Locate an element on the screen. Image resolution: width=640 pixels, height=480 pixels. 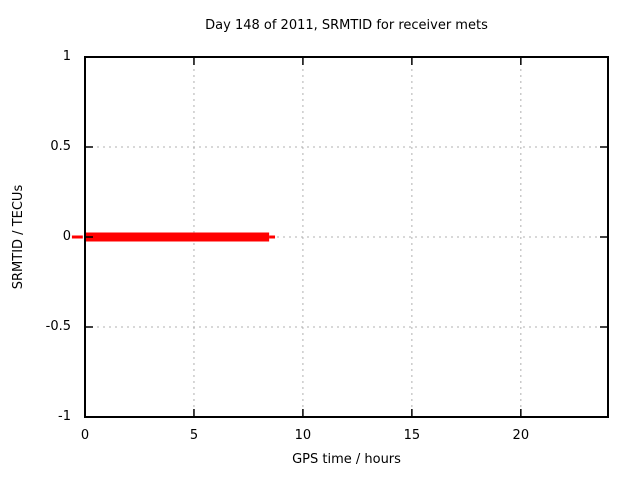
x-tick-label: 15 is located at coordinates (412, 435).